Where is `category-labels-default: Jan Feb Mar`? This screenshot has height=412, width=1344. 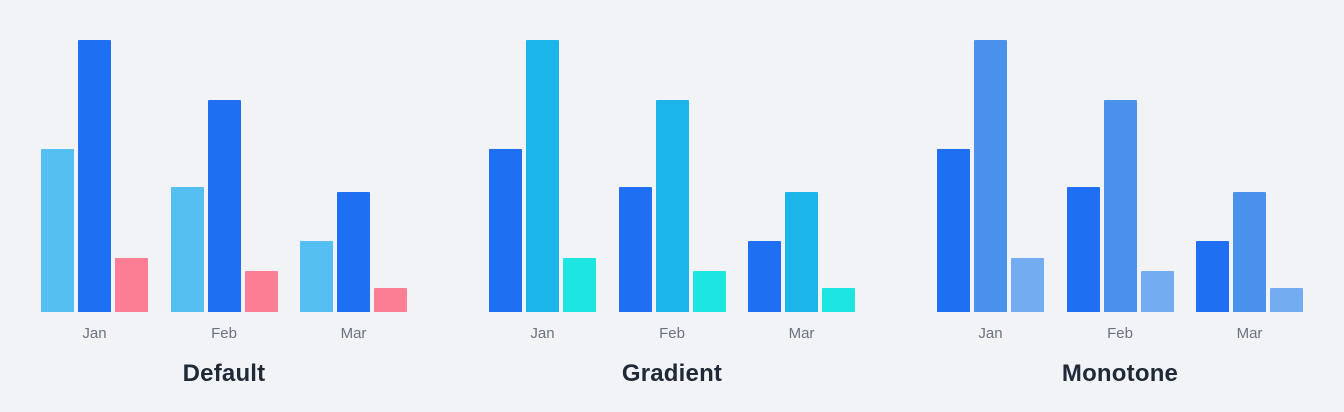 category-labels-default: Jan Feb Mar is located at coordinates (224, 334).